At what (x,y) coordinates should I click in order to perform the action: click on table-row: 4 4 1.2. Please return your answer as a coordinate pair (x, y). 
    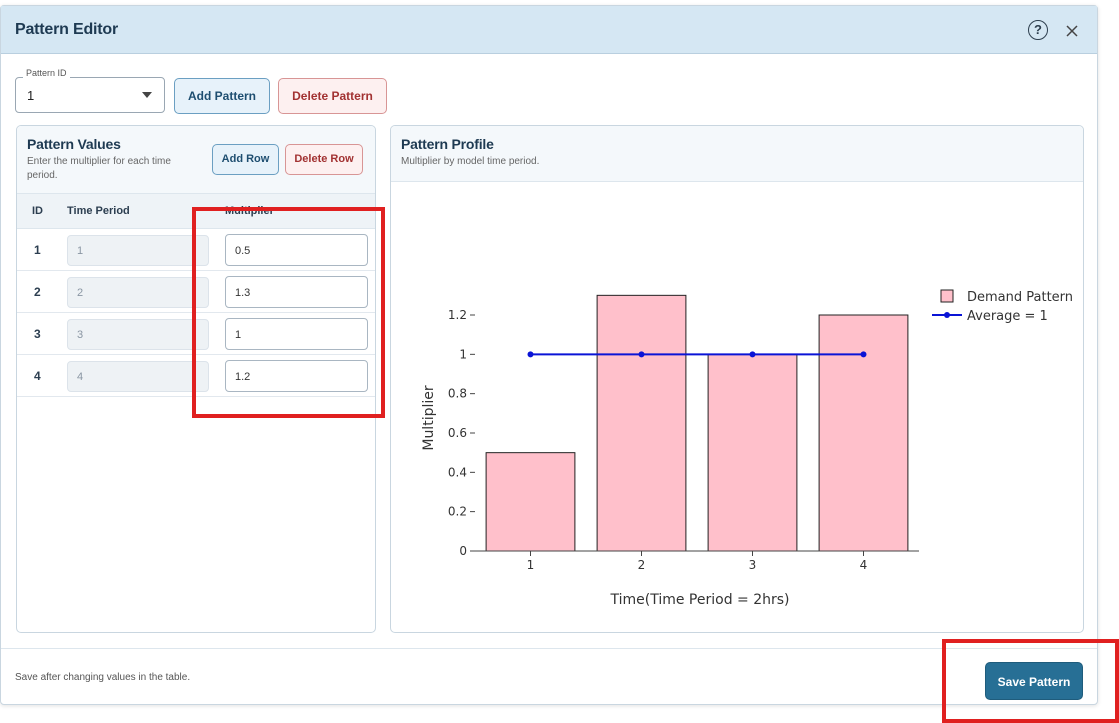
    Looking at the image, I should click on (196, 376).